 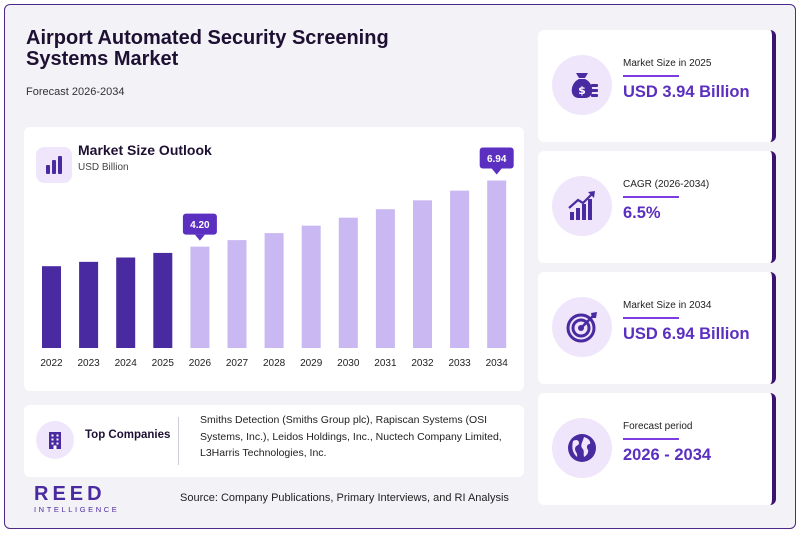 What do you see at coordinates (103, 167) in the screenshot?
I see `chart-unit: USD Billion` at bounding box center [103, 167].